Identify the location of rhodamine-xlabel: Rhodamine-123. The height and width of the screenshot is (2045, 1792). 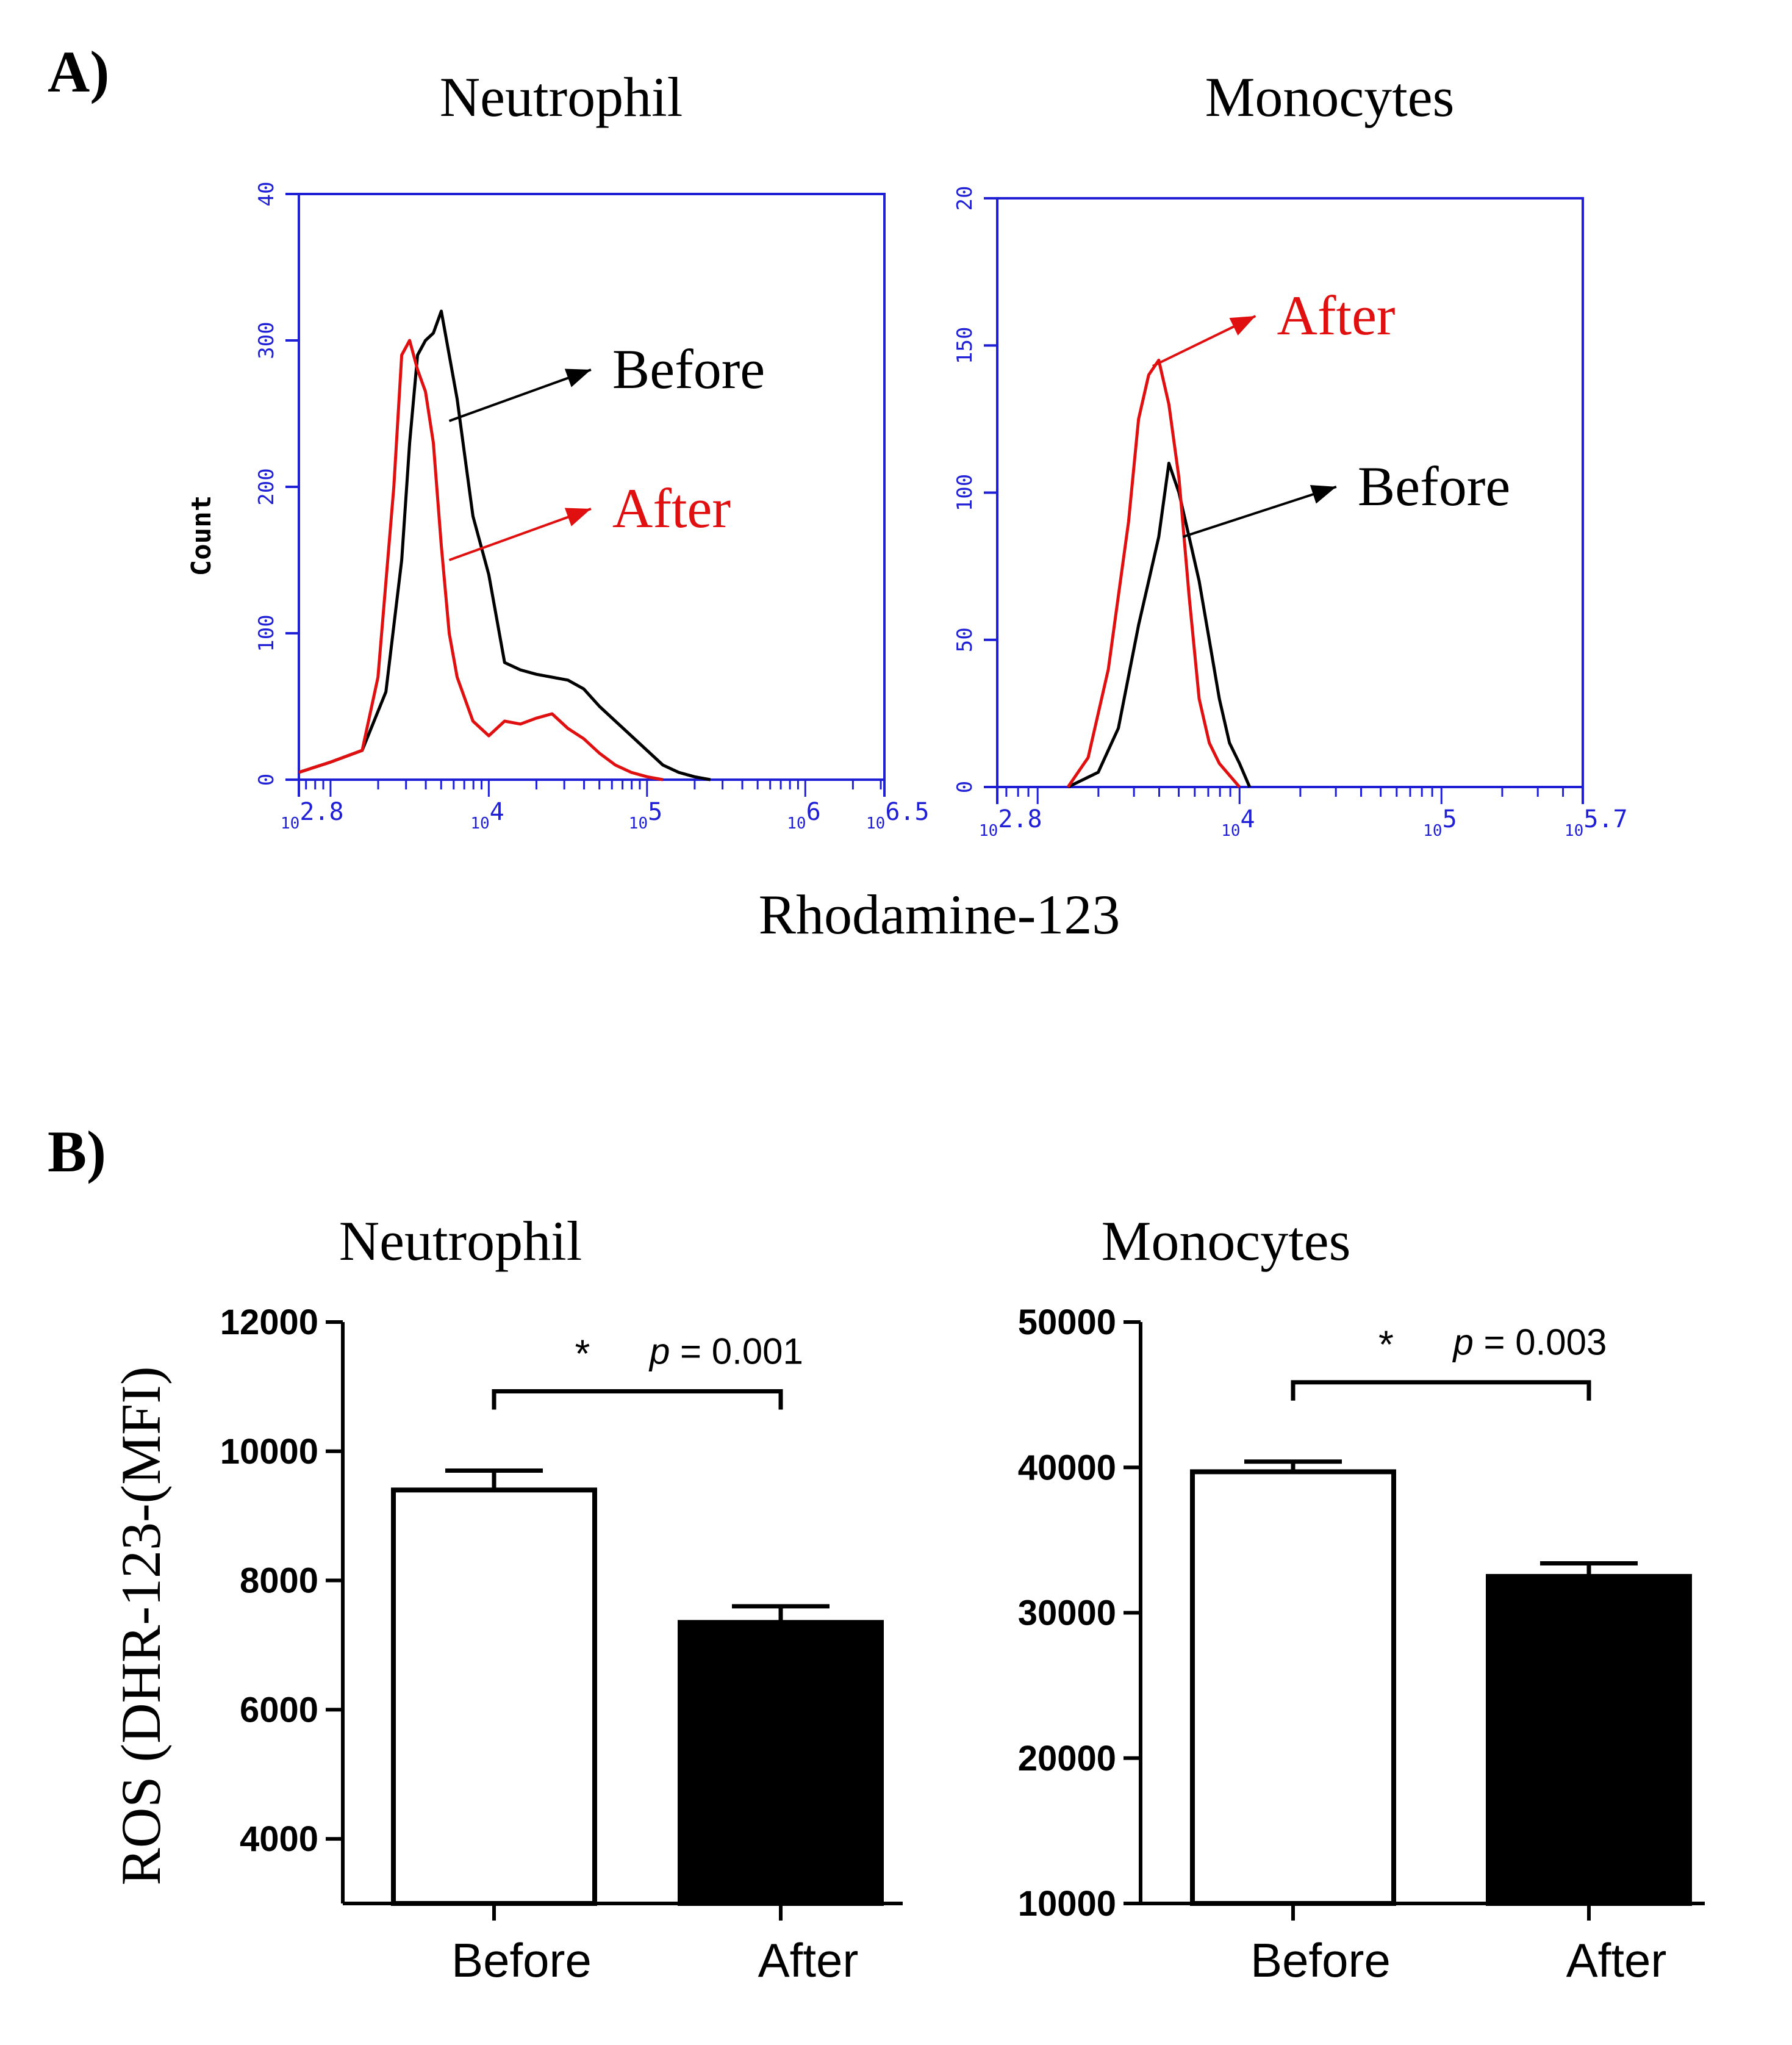
(939, 914).